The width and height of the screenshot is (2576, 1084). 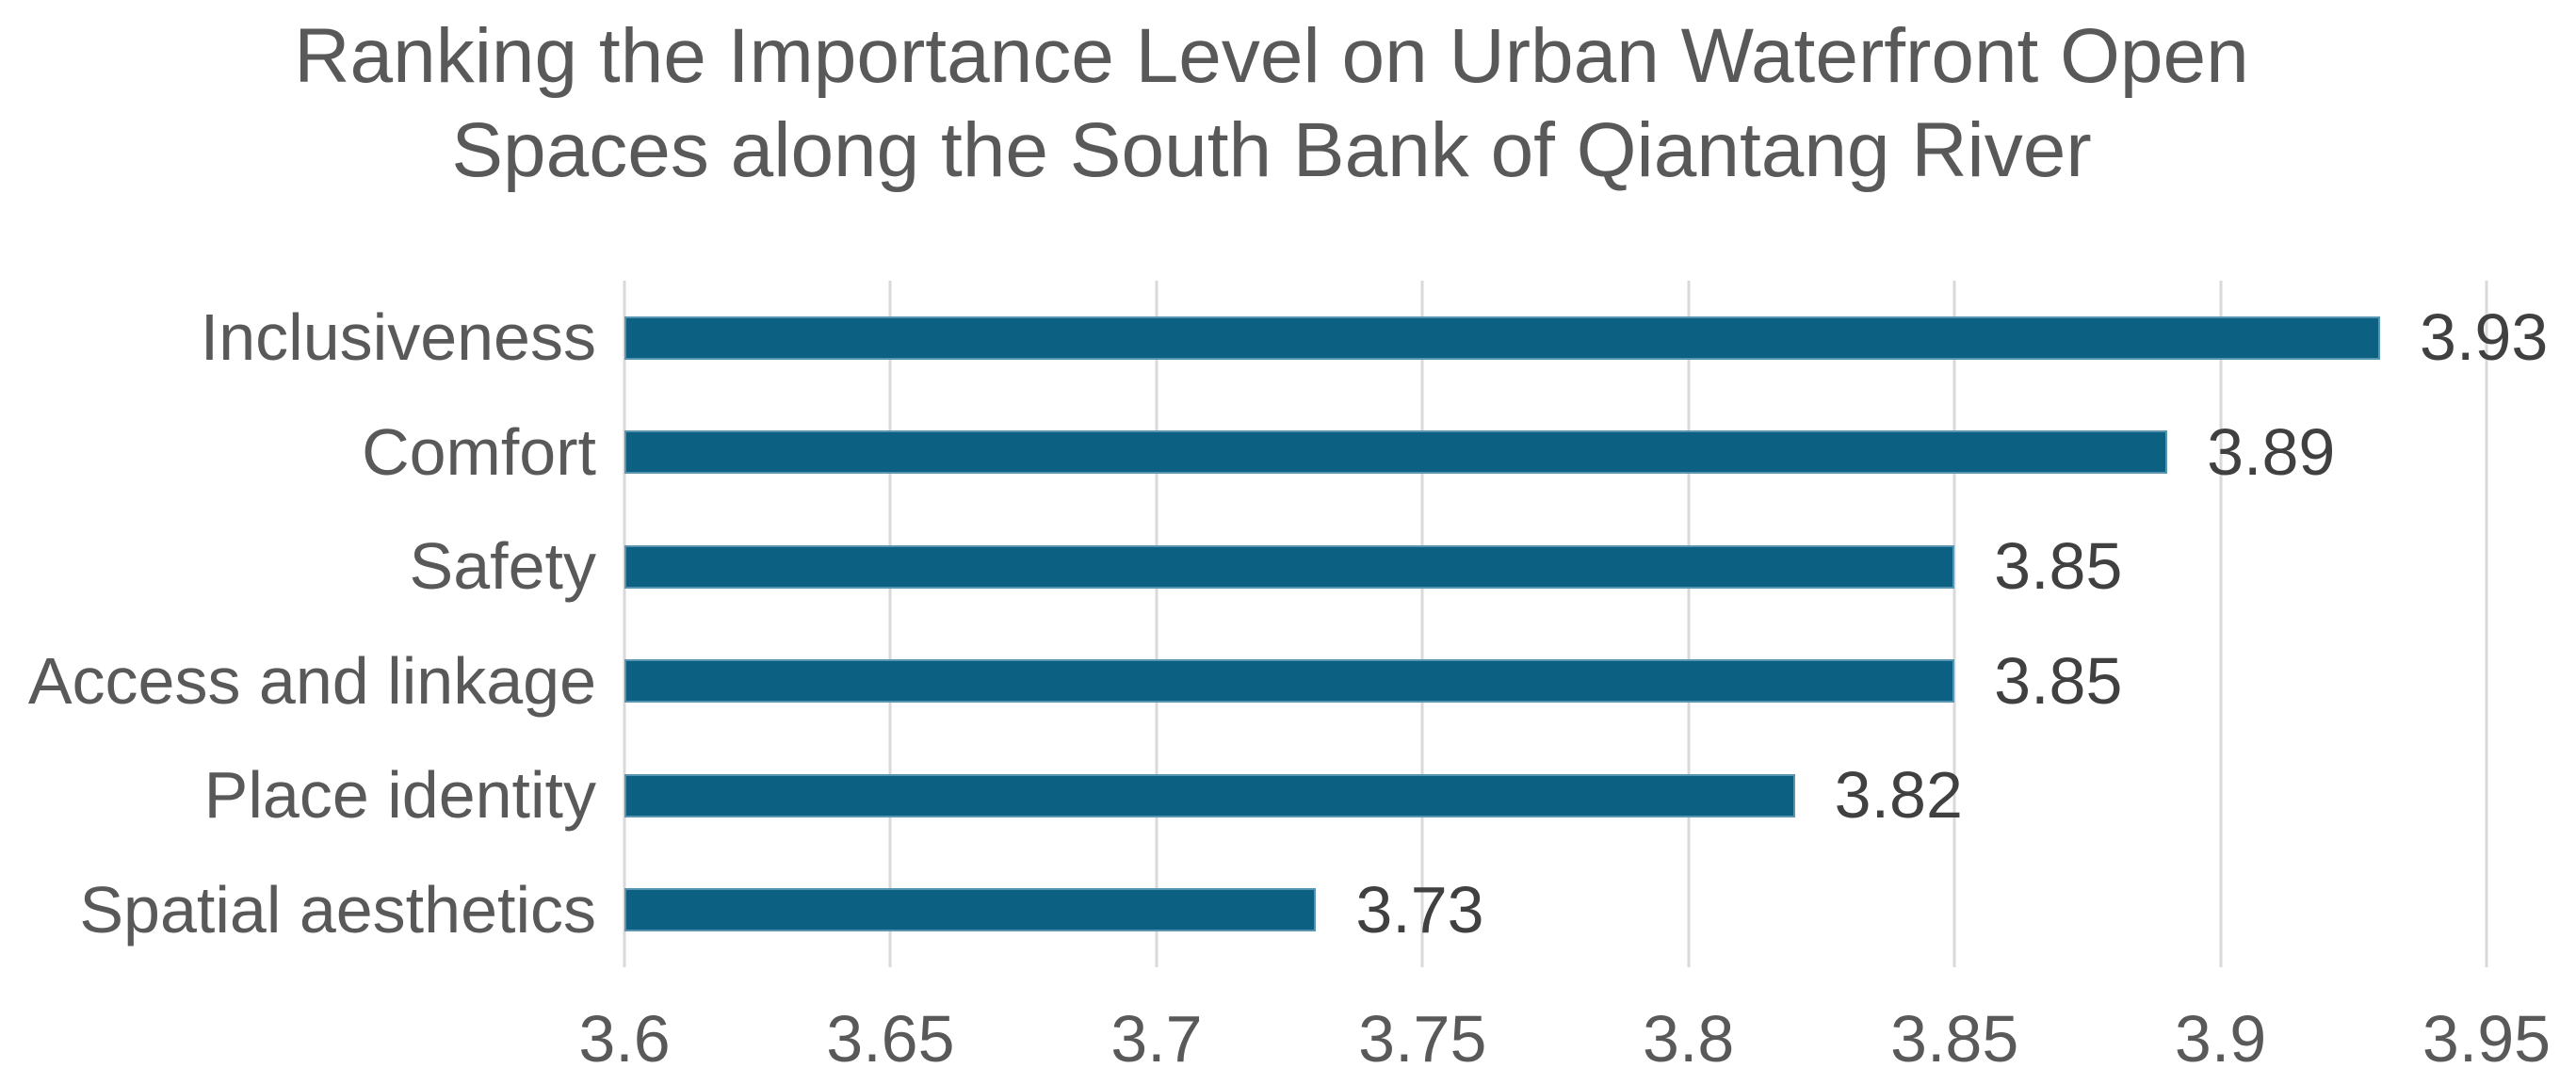 I want to click on bar-spatial-aesthetics, so click(x=970, y=910).